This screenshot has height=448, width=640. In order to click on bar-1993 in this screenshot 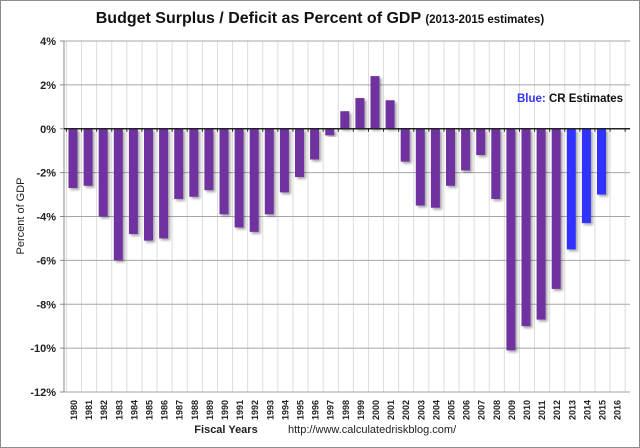, I will do `click(269, 171)`.